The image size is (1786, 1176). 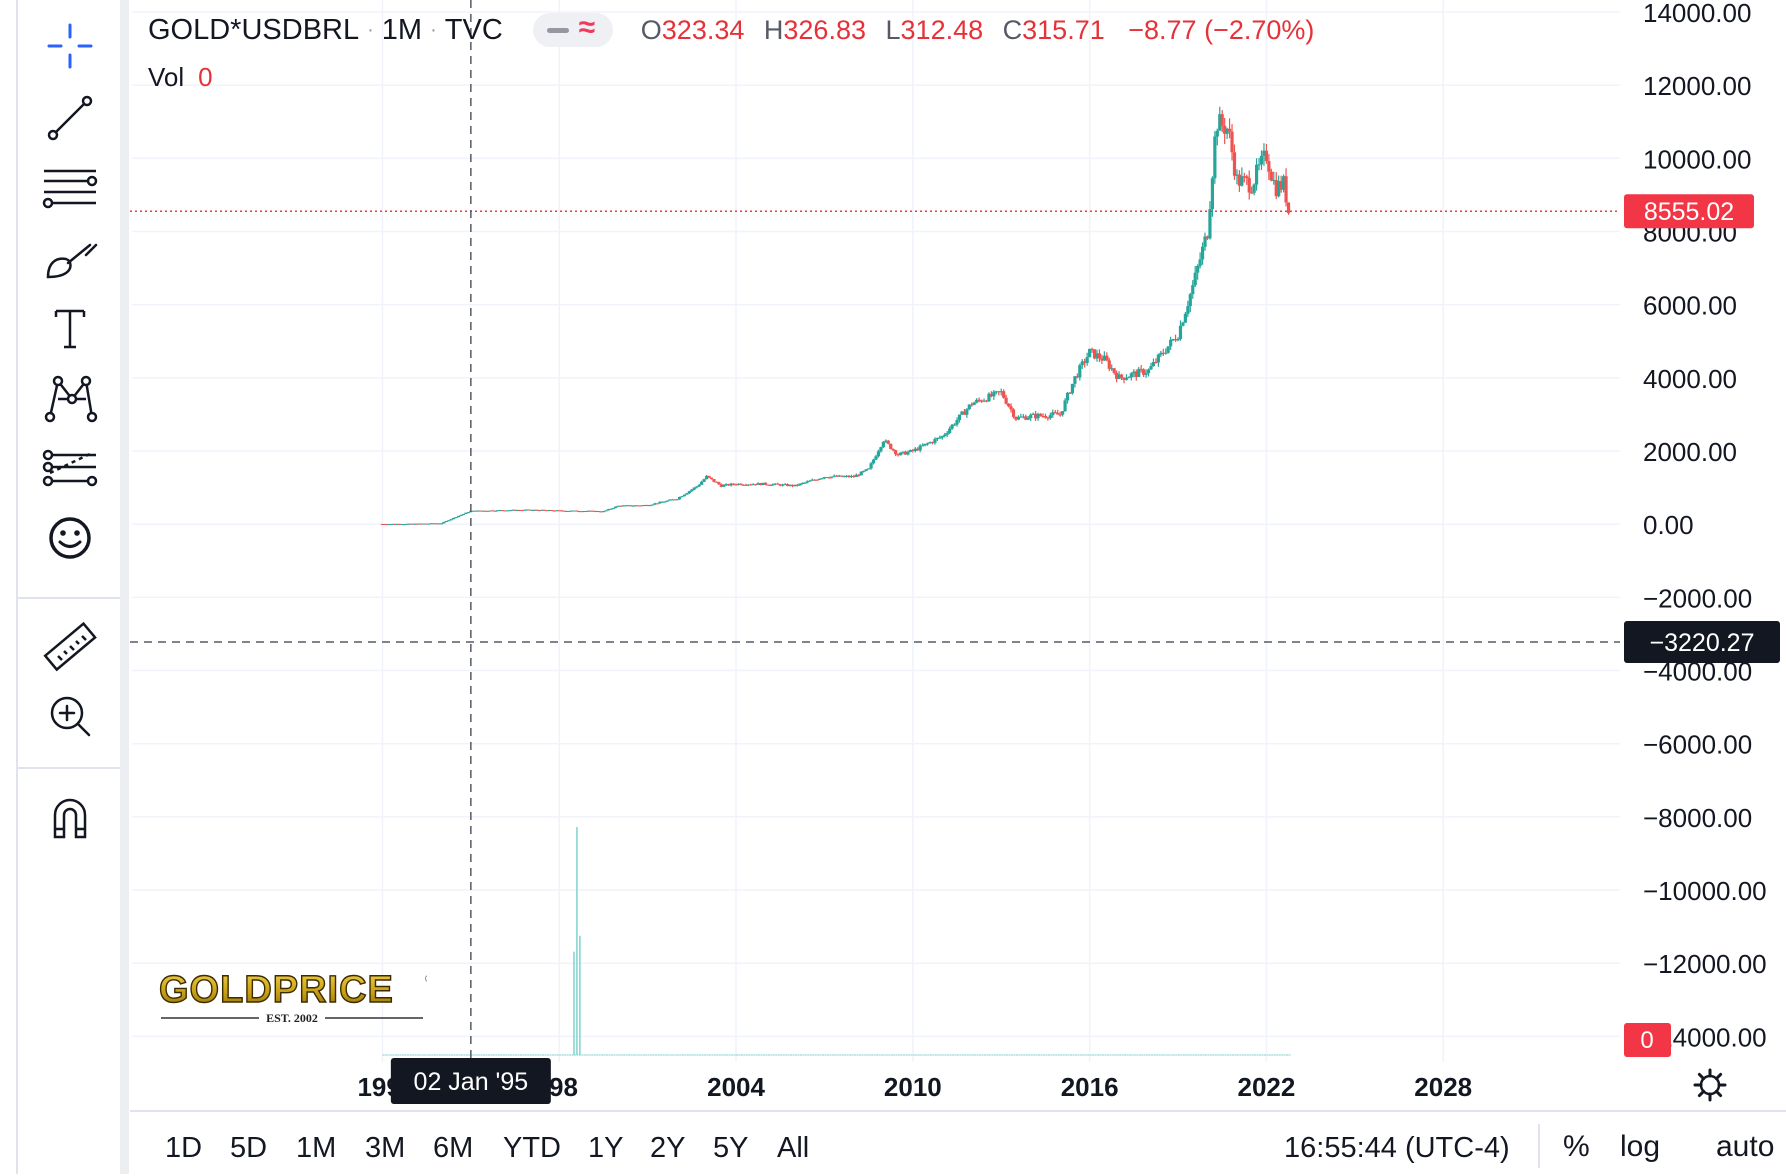 What do you see at coordinates (1042, 1085) in the screenshot?
I see `time-axis: 199 998 2004 2010 2016 2022 2028` at bounding box center [1042, 1085].